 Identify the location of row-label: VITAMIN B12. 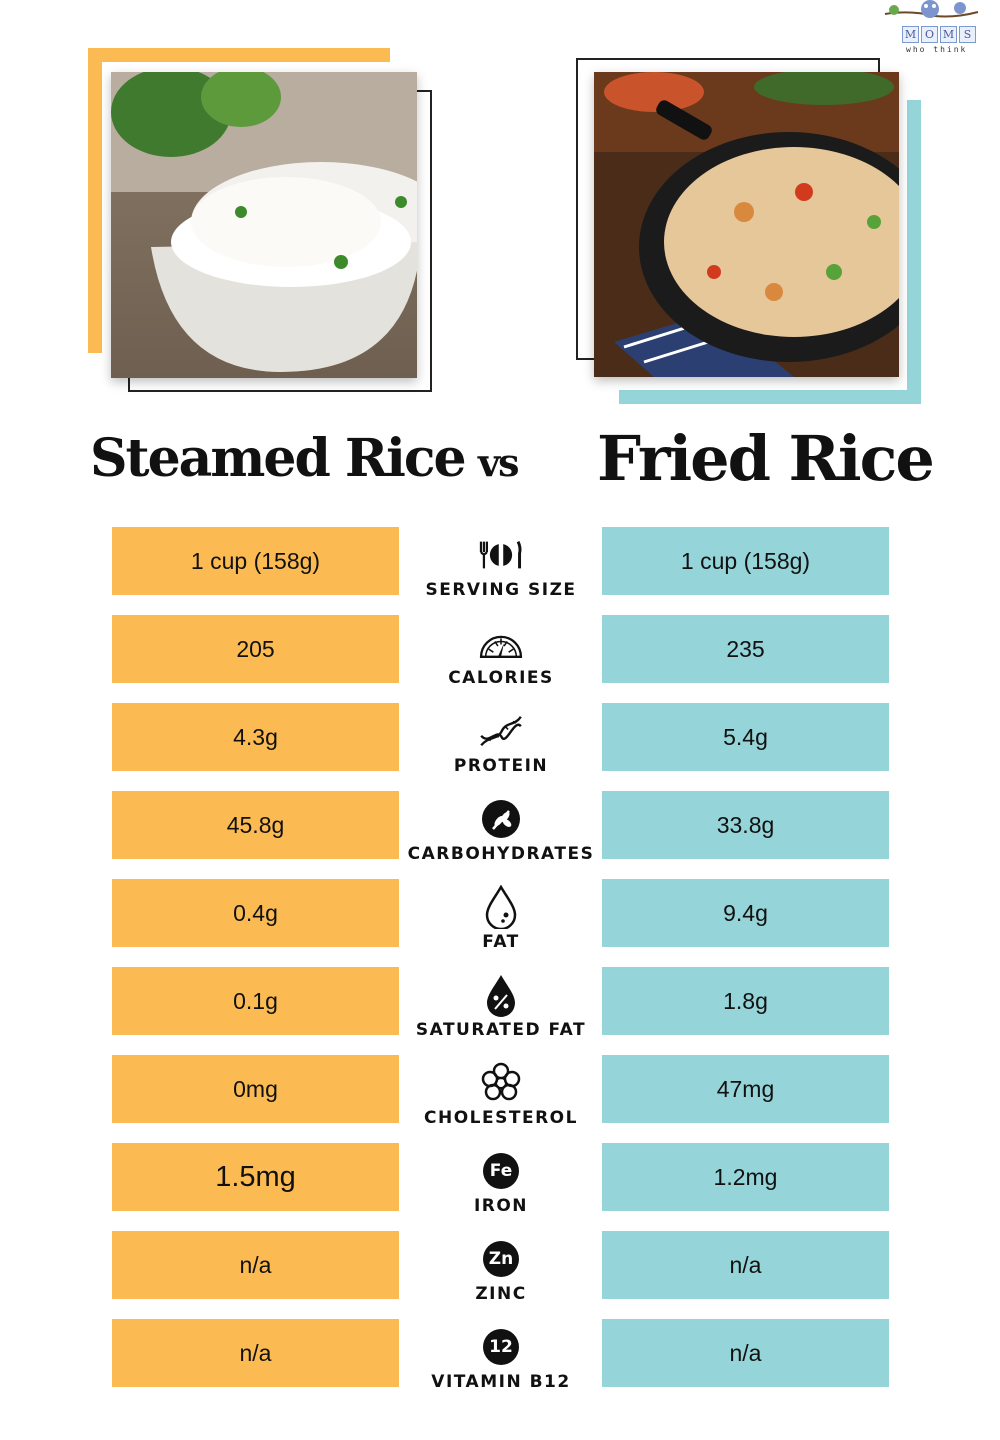
(501, 1382).